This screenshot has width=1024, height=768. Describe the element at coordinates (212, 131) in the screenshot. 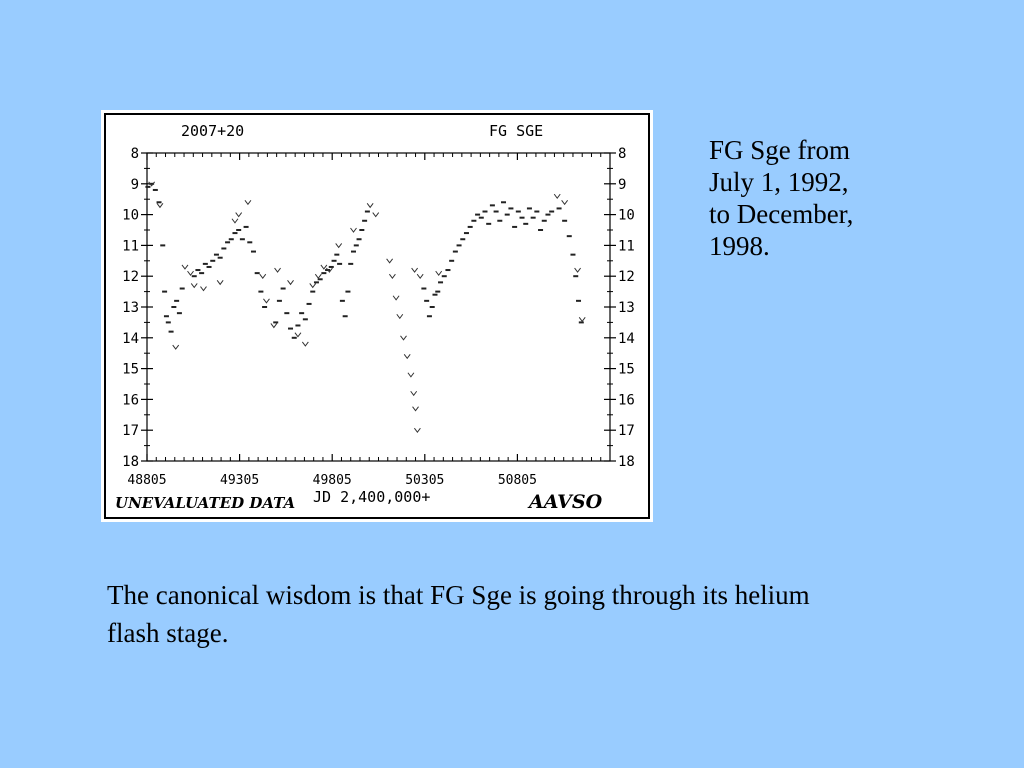

I see `chart-title-left: 2007+20` at that location.